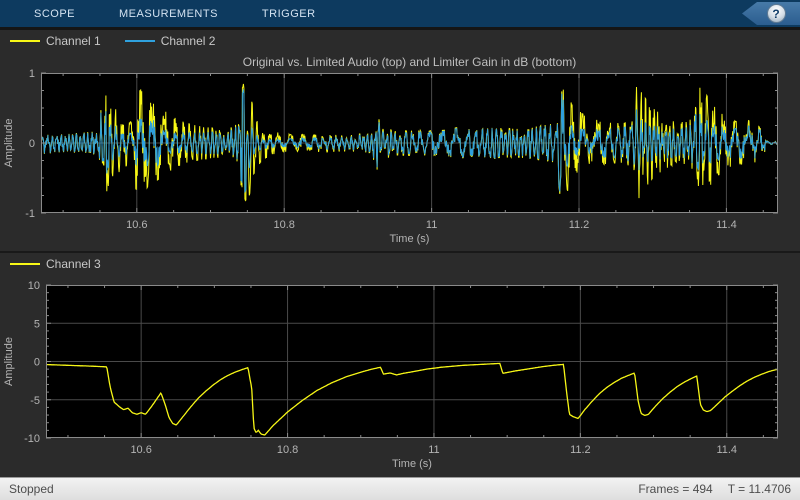 The height and width of the screenshot is (500, 800). I want to click on legend-label: Channel 1, so click(73, 41).